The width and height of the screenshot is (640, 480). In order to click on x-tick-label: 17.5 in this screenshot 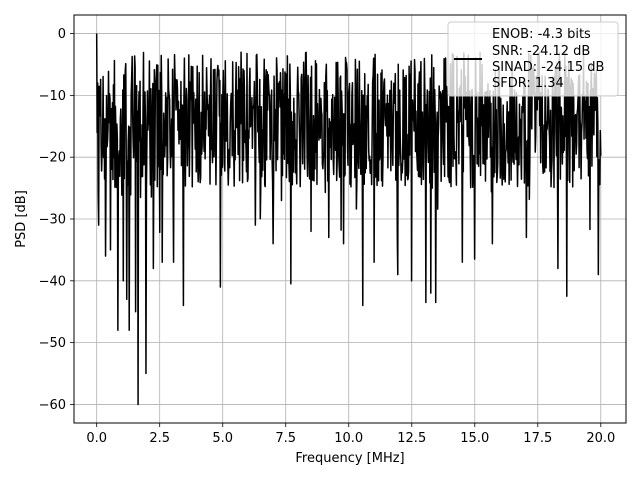, I will do `click(537, 438)`.